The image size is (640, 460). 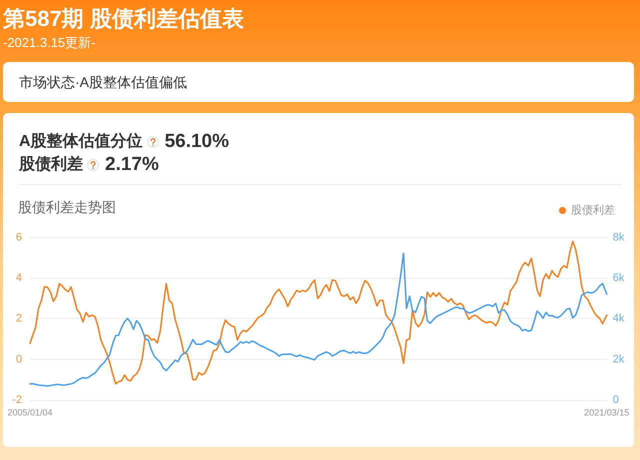 I want to click on y-tick-label: 0, so click(x=19, y=359).